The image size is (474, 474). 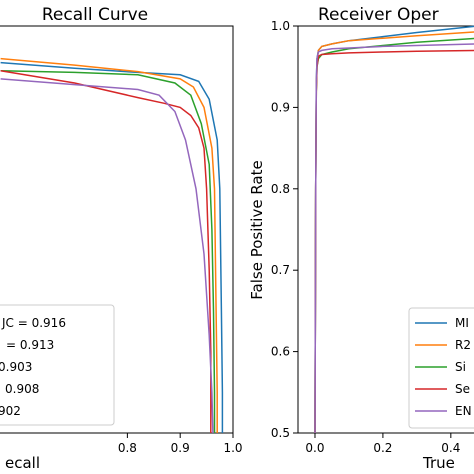 What do you see at coordinates (462, 389) in the screenshot?
I see `roc-legend-label-4: Se` at bounding box center [462, 389].